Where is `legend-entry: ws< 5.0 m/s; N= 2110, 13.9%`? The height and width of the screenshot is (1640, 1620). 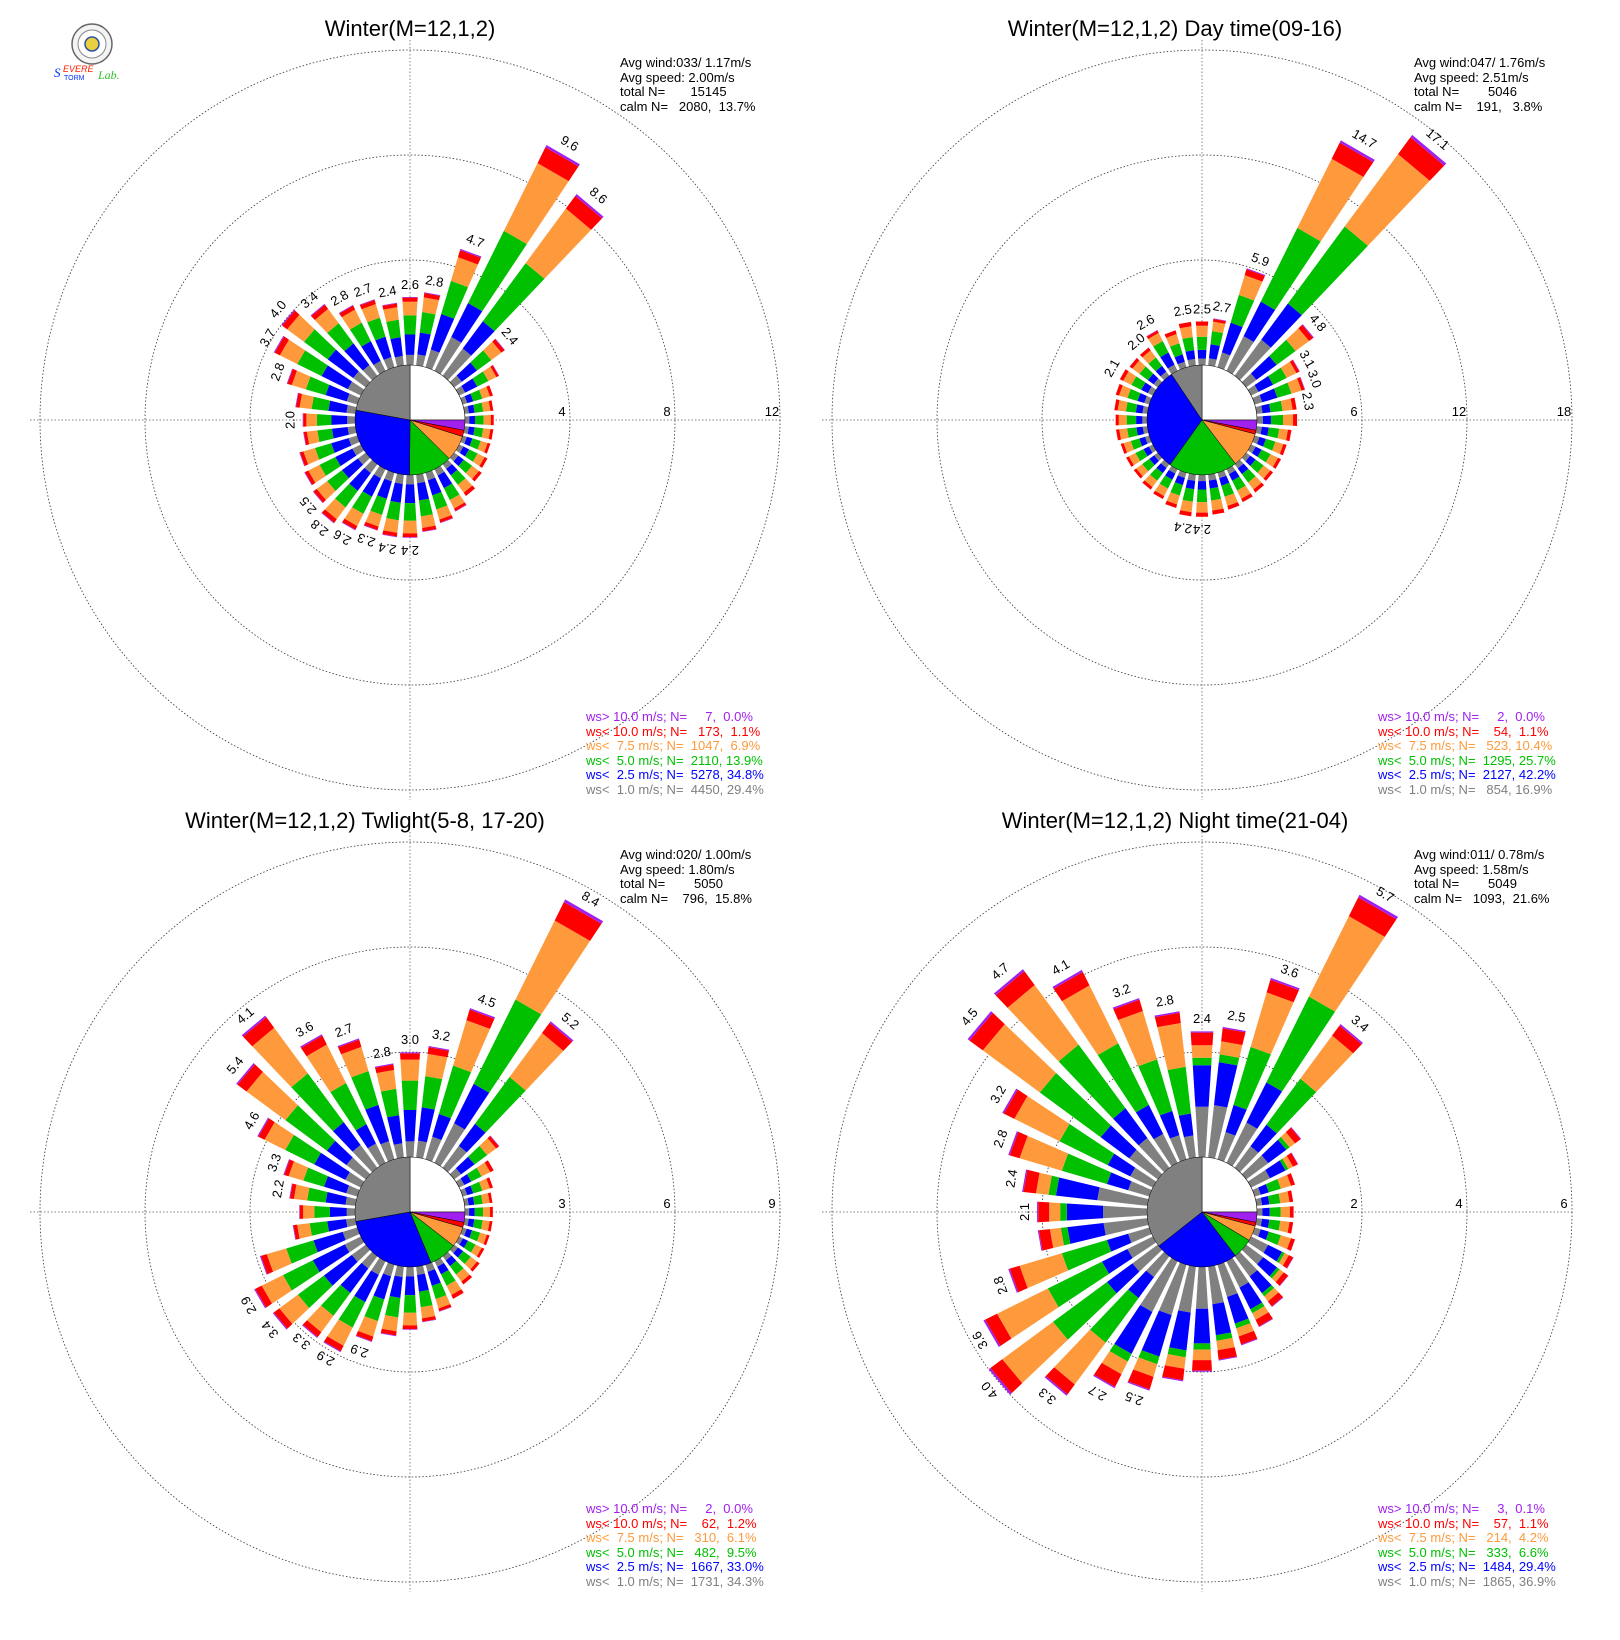
legend-entry: ws< 5.0 m/s; N= 2110, 13.9% is located at coordinates (674, 760).